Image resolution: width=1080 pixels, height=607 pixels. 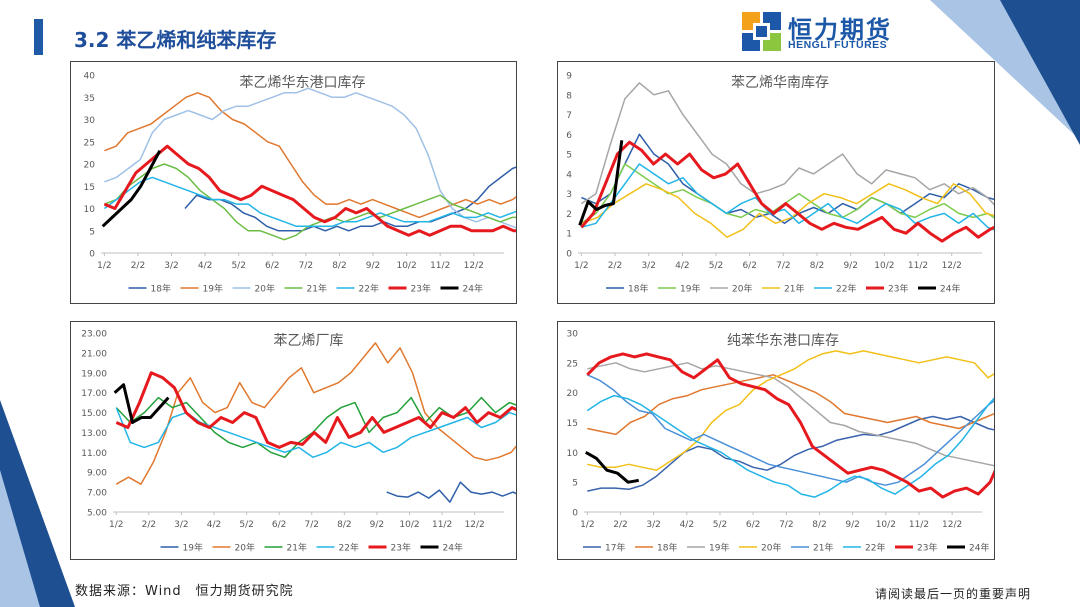 I want to click on company-logo: 恒力期货 HENGLI FUTURES, so click(x=827, y=31).